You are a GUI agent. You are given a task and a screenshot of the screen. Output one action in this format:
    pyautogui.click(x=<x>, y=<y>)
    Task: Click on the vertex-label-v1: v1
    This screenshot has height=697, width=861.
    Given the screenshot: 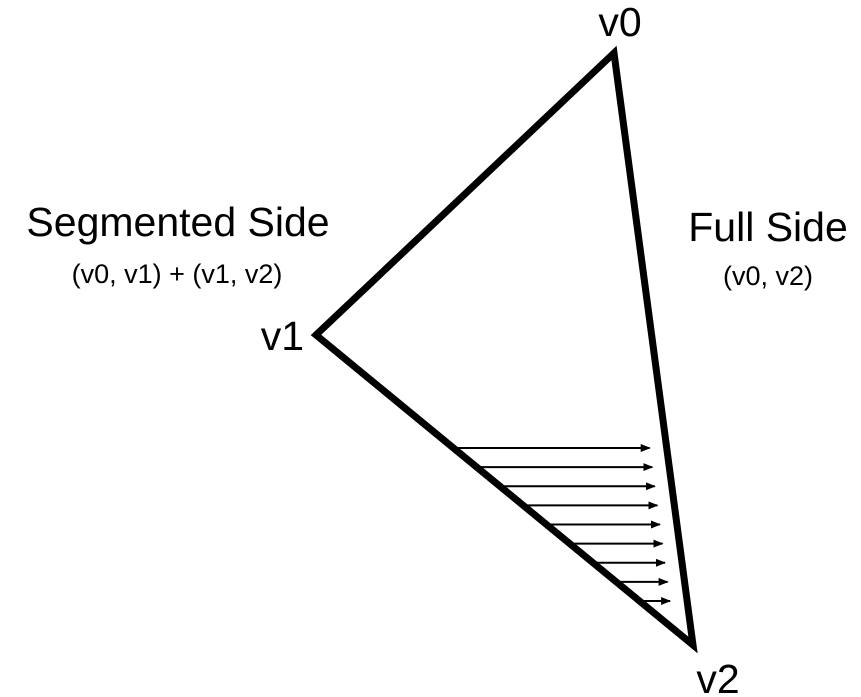 What is the action you would take?
    pyautogui.click(x=282, y=336)
    